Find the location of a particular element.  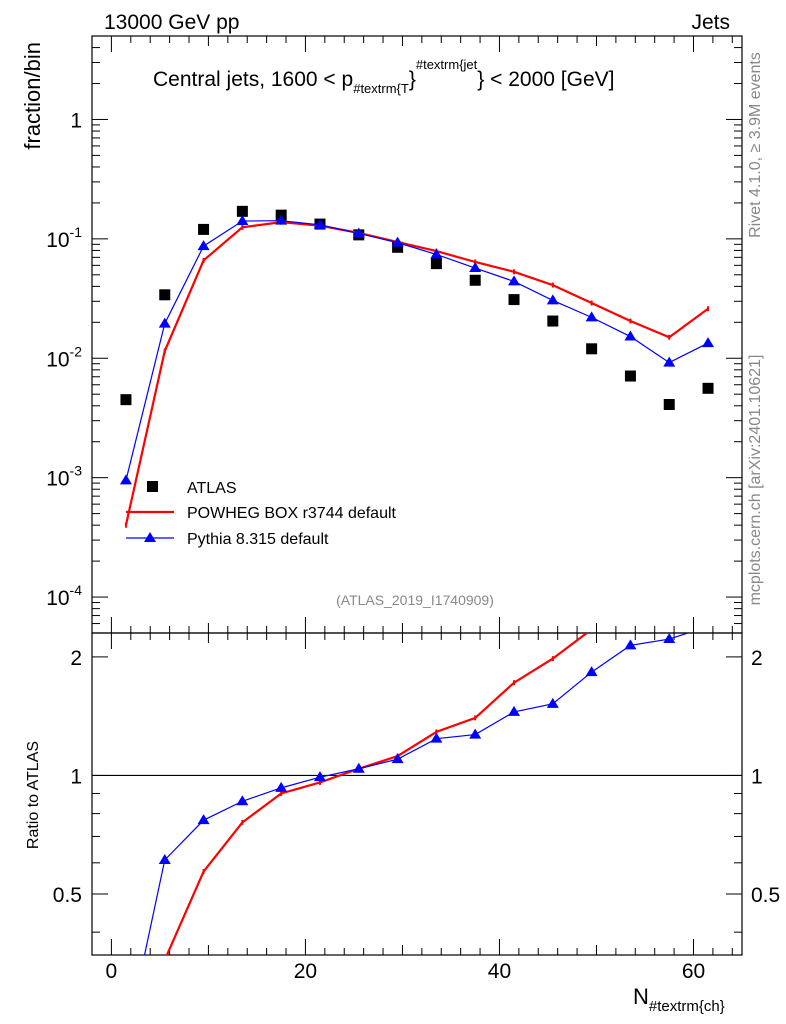

title-post: } < 2000 [GeV] is located at coordinates (545, 79).